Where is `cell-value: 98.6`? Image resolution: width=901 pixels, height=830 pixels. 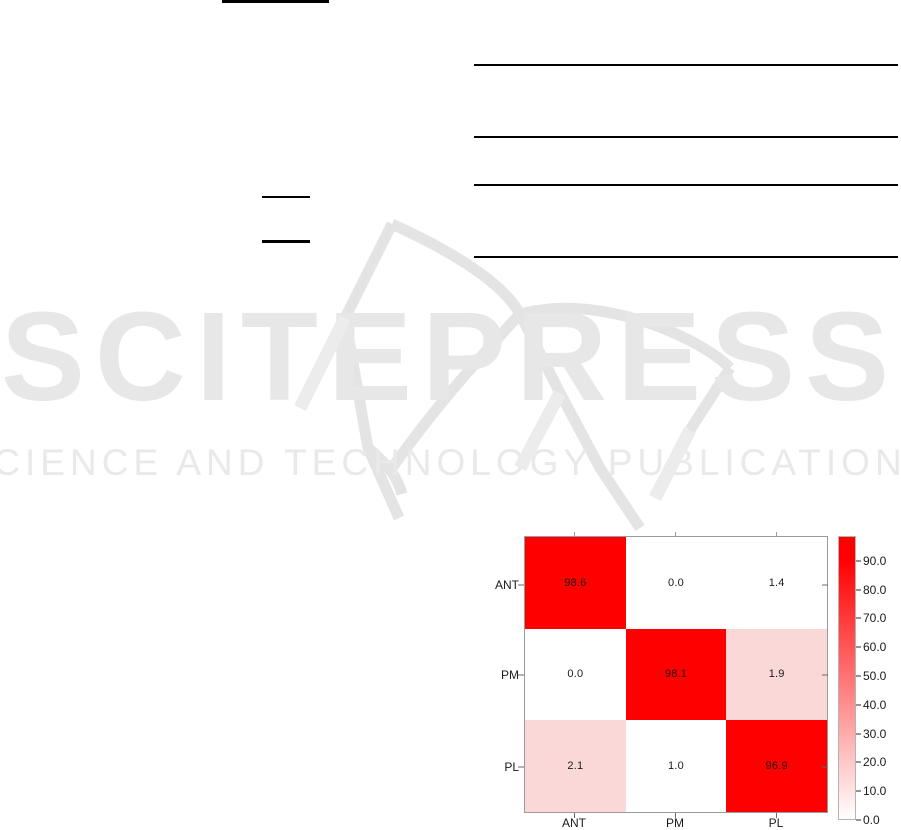 cell-value: 98.6 is located at coordinates (575, 582).